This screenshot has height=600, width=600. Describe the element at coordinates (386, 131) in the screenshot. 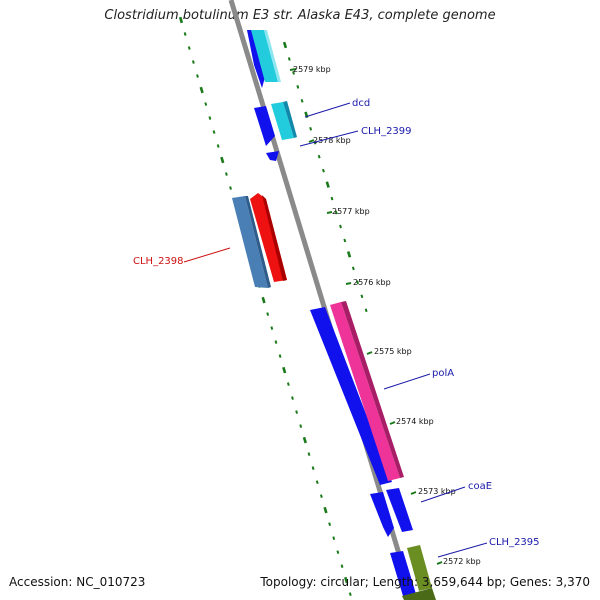

I see `gene-label-clh-2399: CLH_2399` at that location.